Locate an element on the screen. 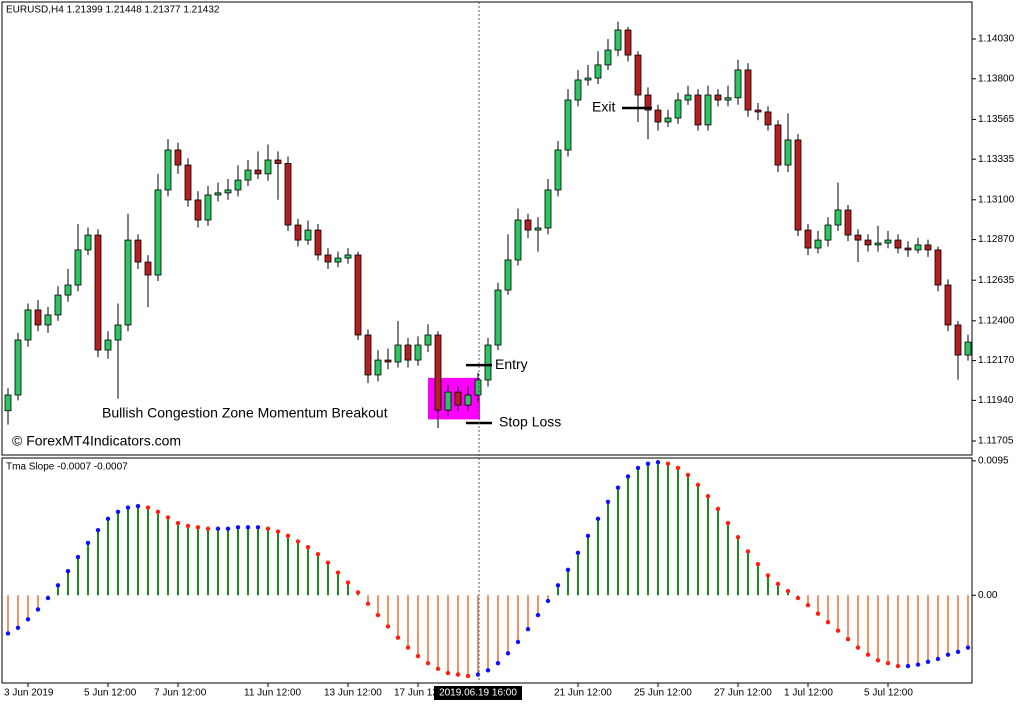  y-tick-label: 1.13335 is located at coordinates (996, 159).